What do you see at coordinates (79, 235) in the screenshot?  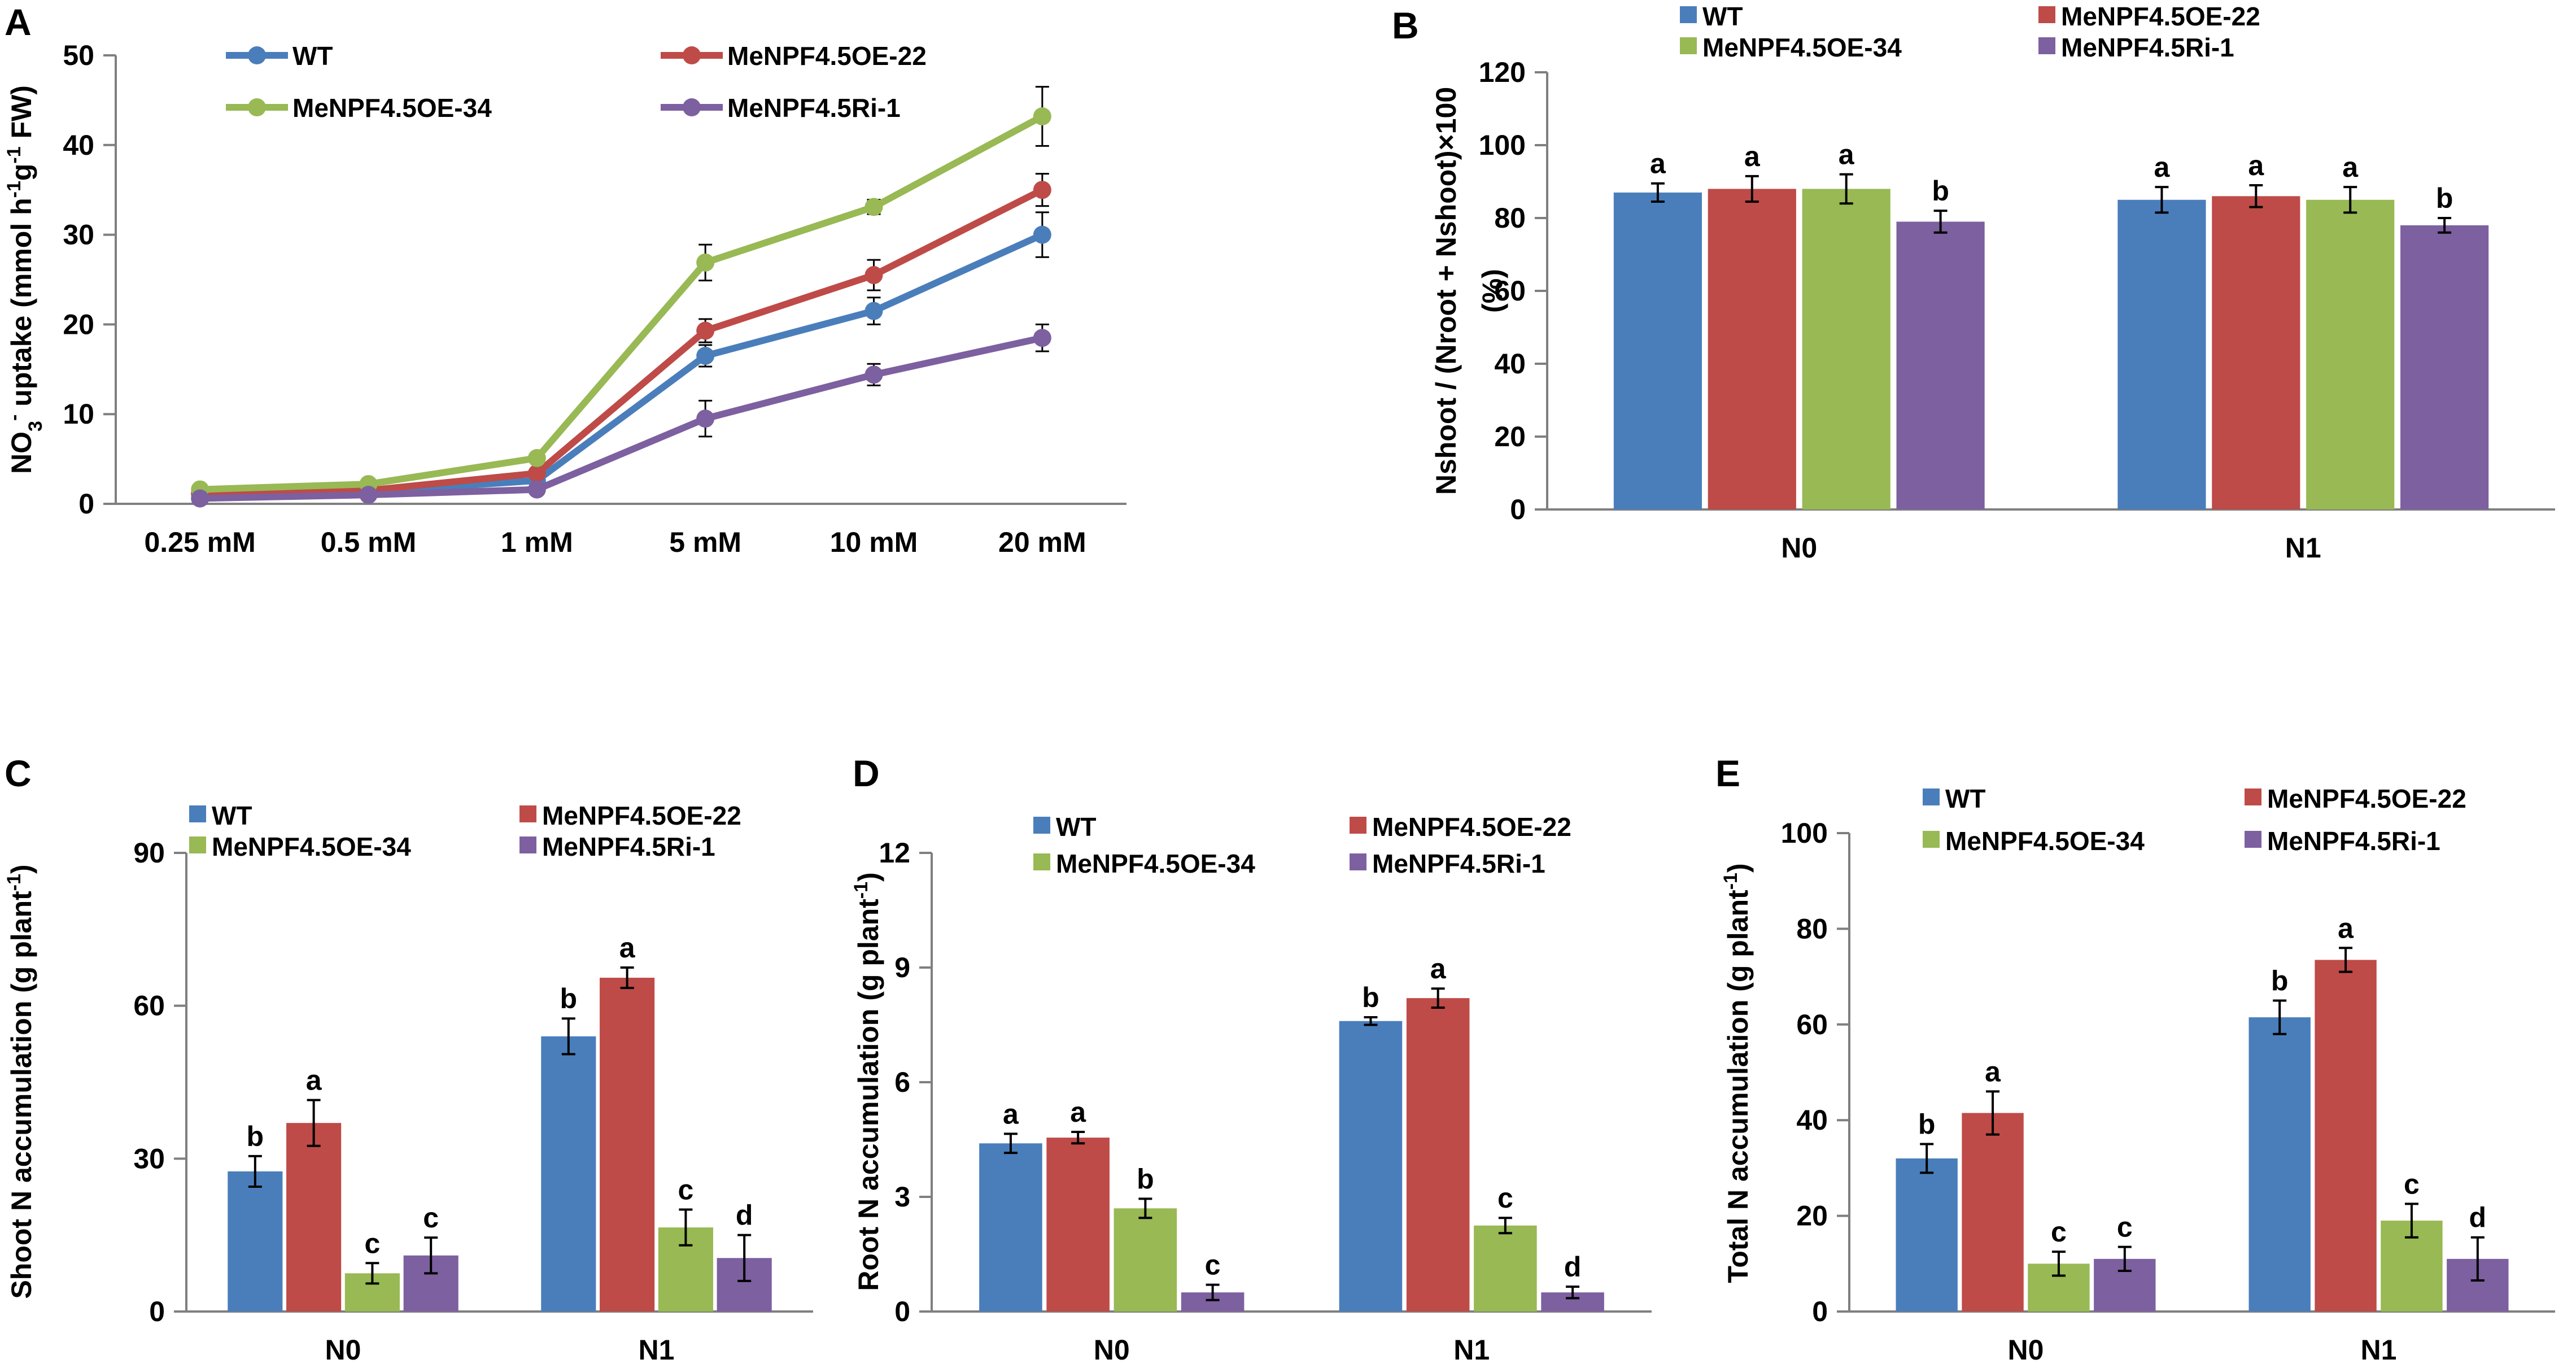 I see `y-tick-label: 30` at bounding box center [79, 235].